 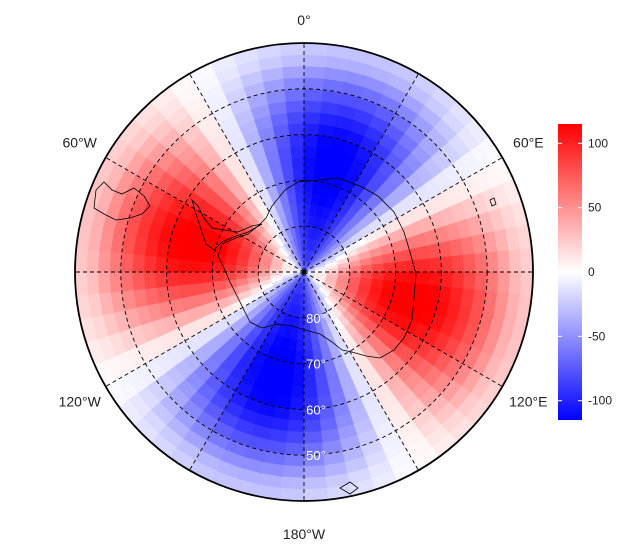 What do you see at coordinates (595, 208) in the screenshot?
I see `colorbar-tick-label: 50` at bounding box center [595, 208].